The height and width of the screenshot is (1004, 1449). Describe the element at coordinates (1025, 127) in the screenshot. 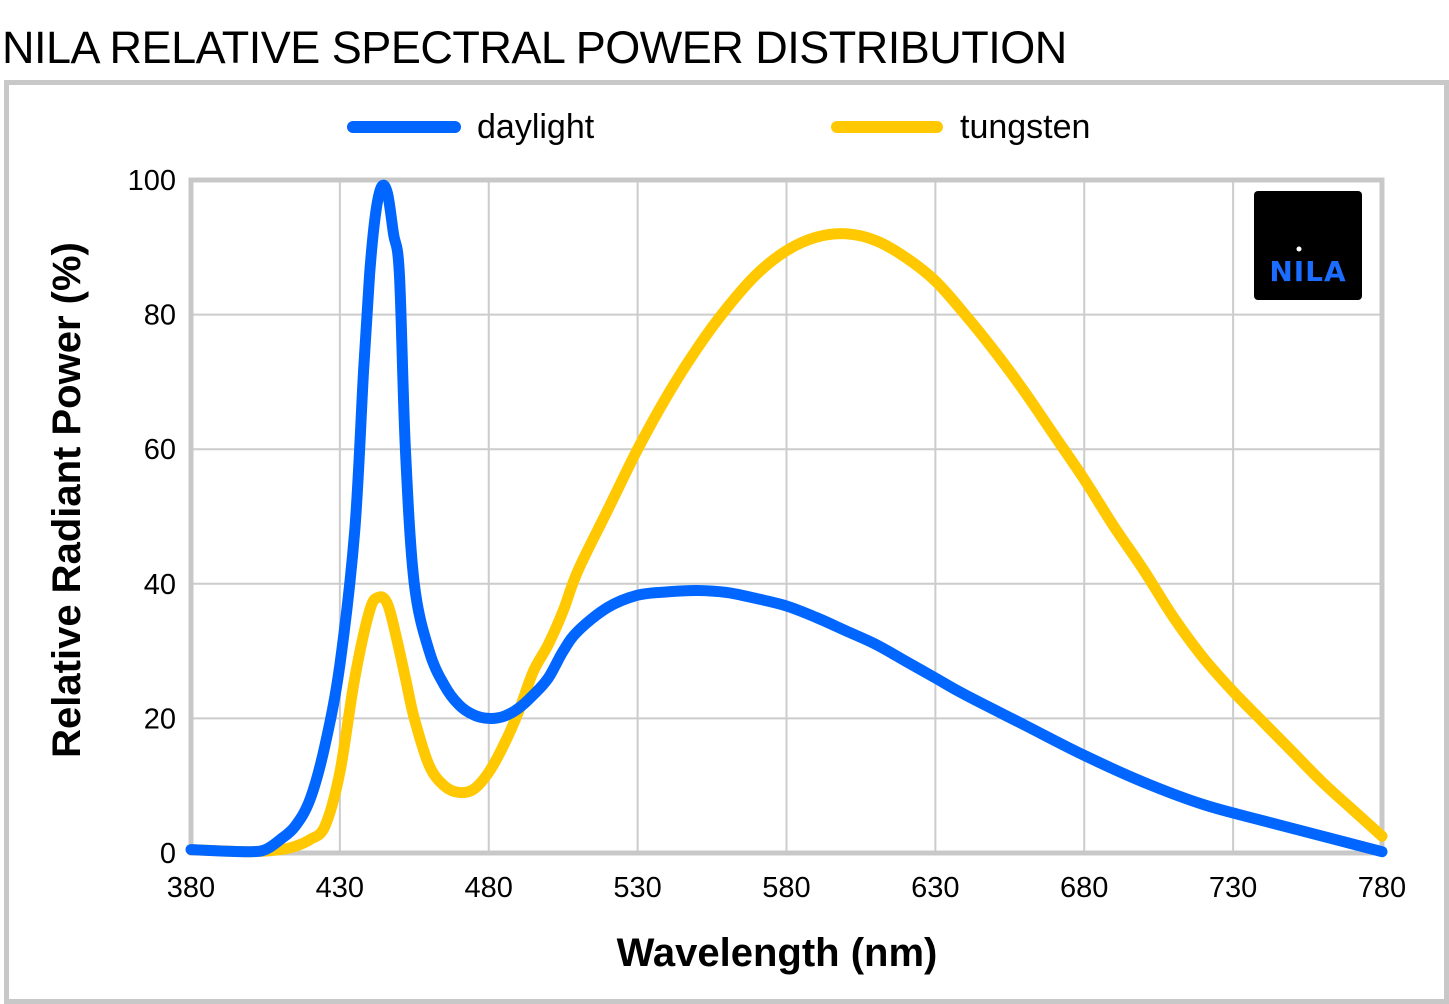

I see `legend-label-tungsten: tungsten` at that location.